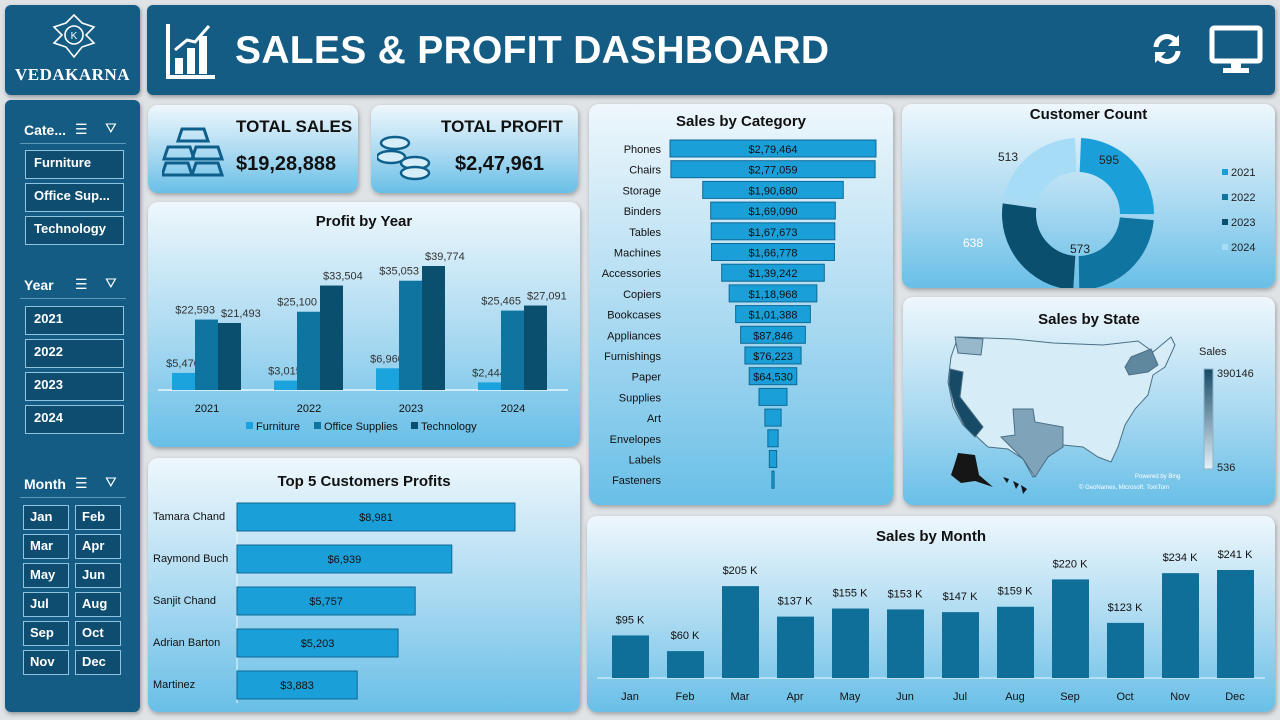 This screenshot has height=720, width=1280. I want to click on map-credit: Powered by Bing, so click(1157, 477).